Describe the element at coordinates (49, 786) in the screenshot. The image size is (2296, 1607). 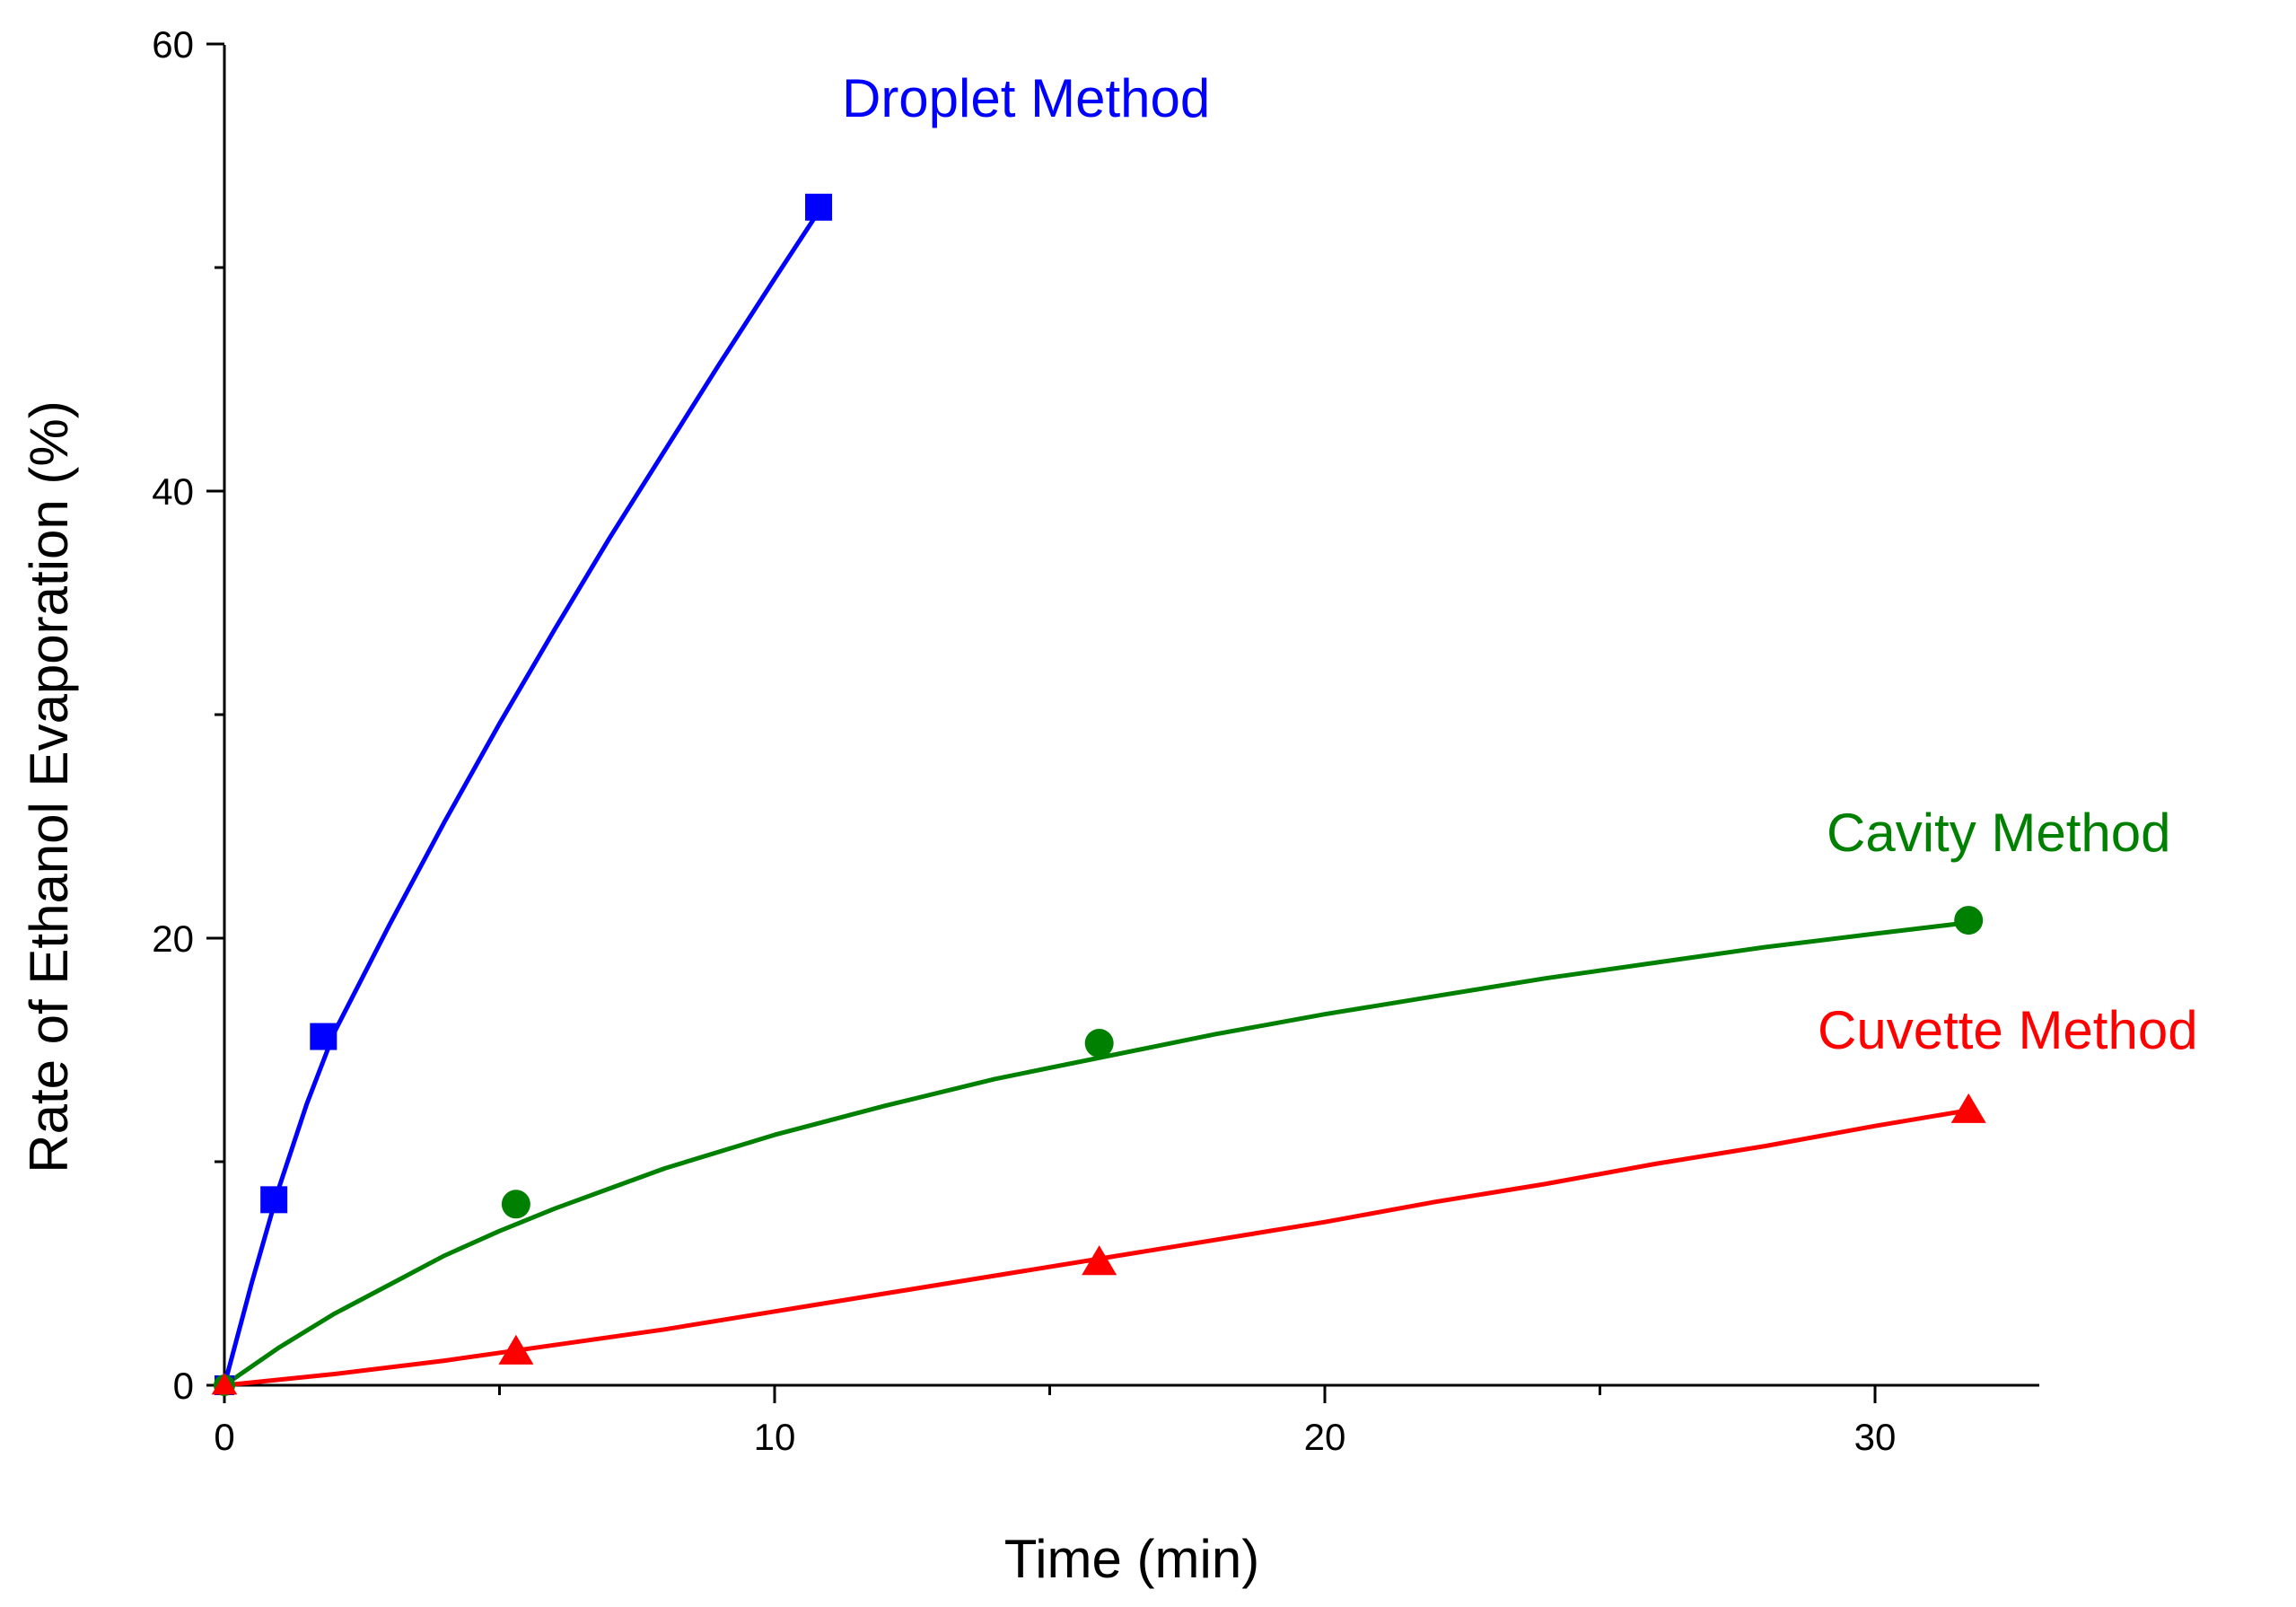
I see `y-axis-title: Rate of Ethanol Evaporation (%)` at that location.